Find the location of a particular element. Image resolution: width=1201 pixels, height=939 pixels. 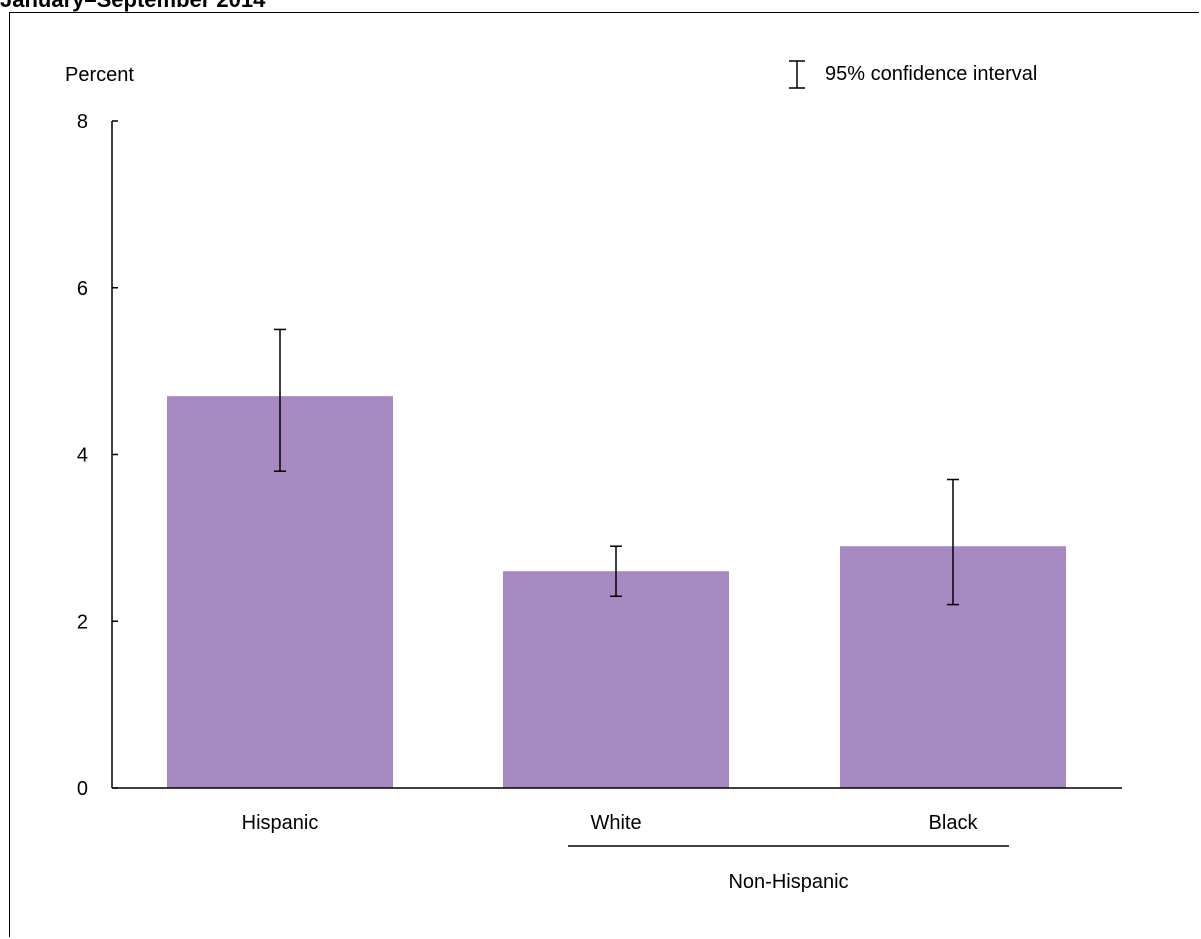

bar-white is located at coordinates (616, 679).